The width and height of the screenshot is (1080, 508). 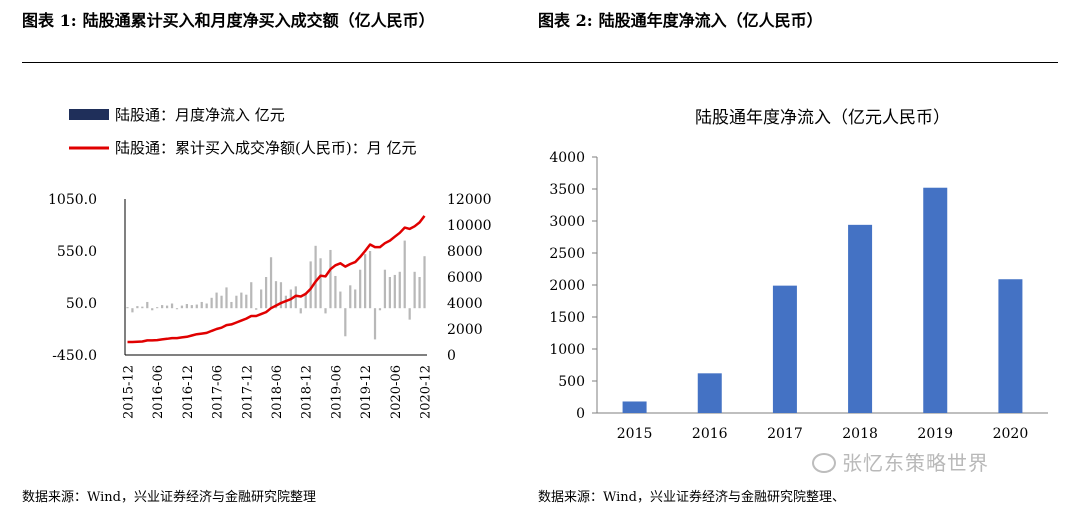 I want to click on chart2-y-tick: 1000, so click(x=567, y=350).